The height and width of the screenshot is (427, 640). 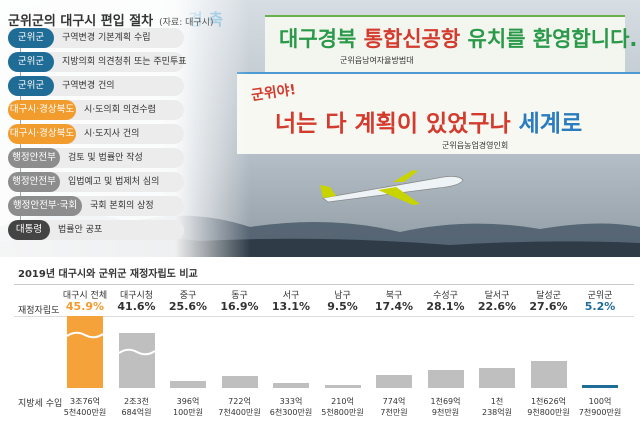 What do you see at coordinates (497, 412) in the screenshot?
I see `tax-label-line2: 238억원` at bounding box center [497, 412].